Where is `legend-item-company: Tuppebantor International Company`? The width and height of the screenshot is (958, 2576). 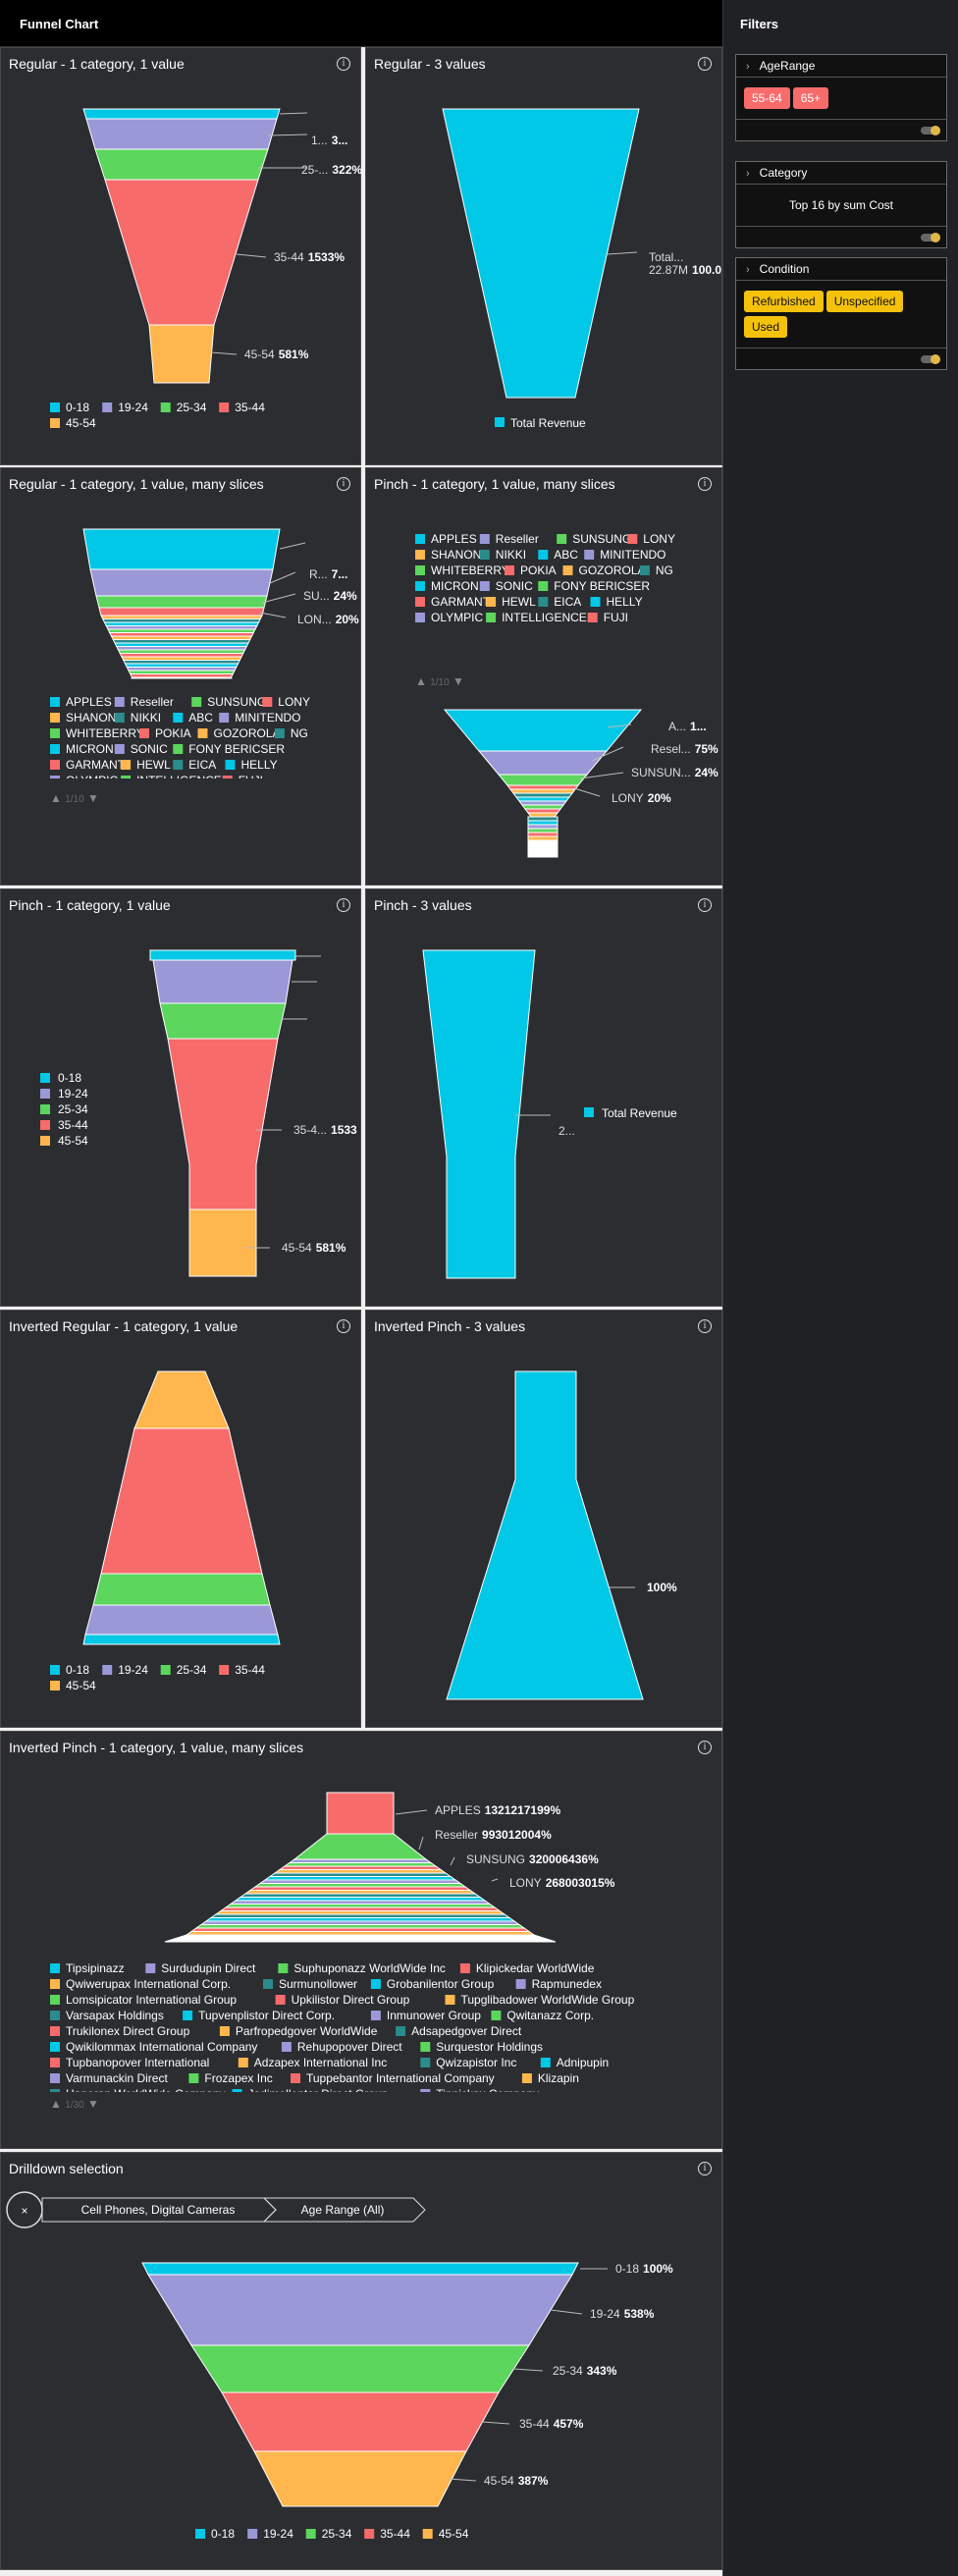
legend-item-company: Tuppebantor International Company is located at coordinates (400, 2078).